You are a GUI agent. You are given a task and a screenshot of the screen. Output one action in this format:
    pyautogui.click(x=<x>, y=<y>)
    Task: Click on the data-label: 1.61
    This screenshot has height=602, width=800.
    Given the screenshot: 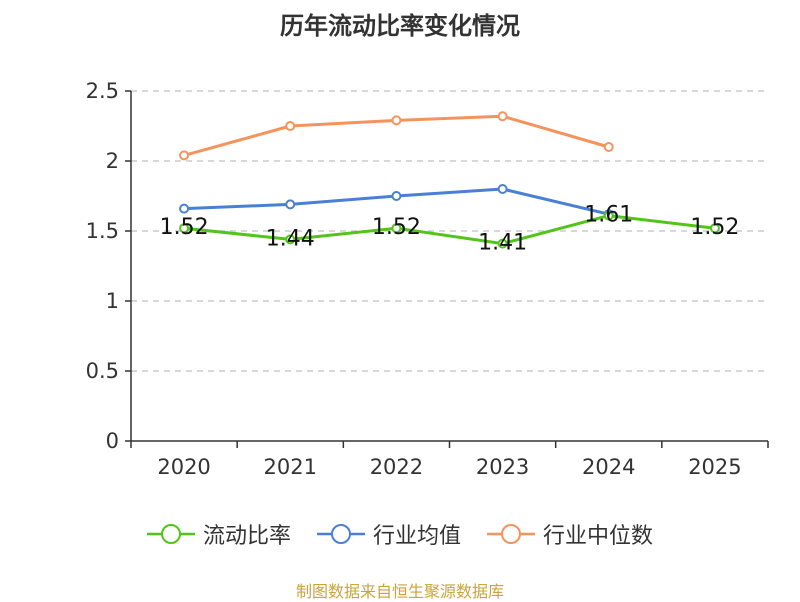 What is the action you would take?
    pyautogui.click(x=608, y=215)
    